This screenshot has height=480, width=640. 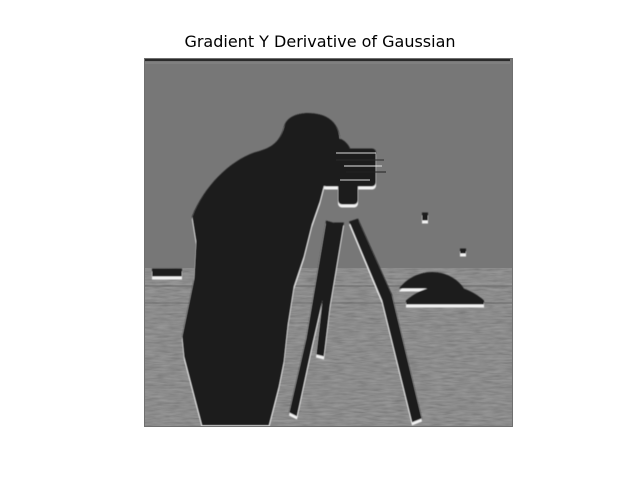 What do you see at coordinates (167, 274) in the screenshot?
I see `far-building` at bounding box center [167, 274].